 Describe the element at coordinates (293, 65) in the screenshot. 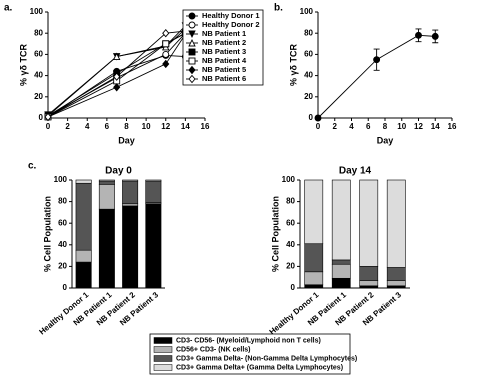

I see `y-axis-label: % γδ TCR` at that location.